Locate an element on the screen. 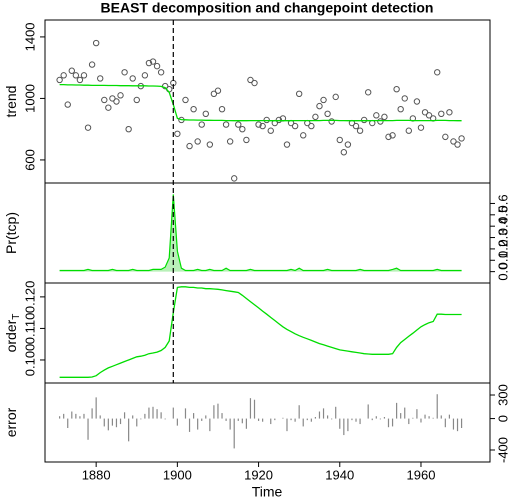 The height and width of the screenshot is (502, 517). y-axis-label: error is located at coordinates (11, 422).